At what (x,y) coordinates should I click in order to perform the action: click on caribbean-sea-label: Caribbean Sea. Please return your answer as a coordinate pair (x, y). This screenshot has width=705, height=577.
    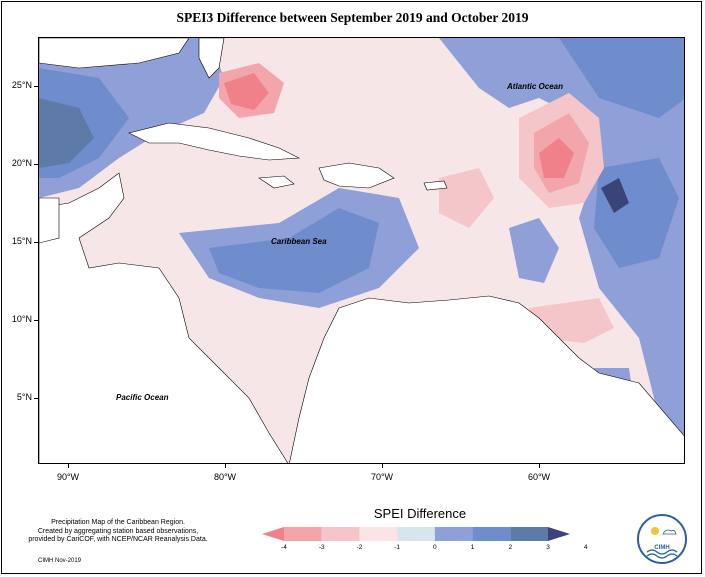
    Looking at the image, I should click on (299, 241).